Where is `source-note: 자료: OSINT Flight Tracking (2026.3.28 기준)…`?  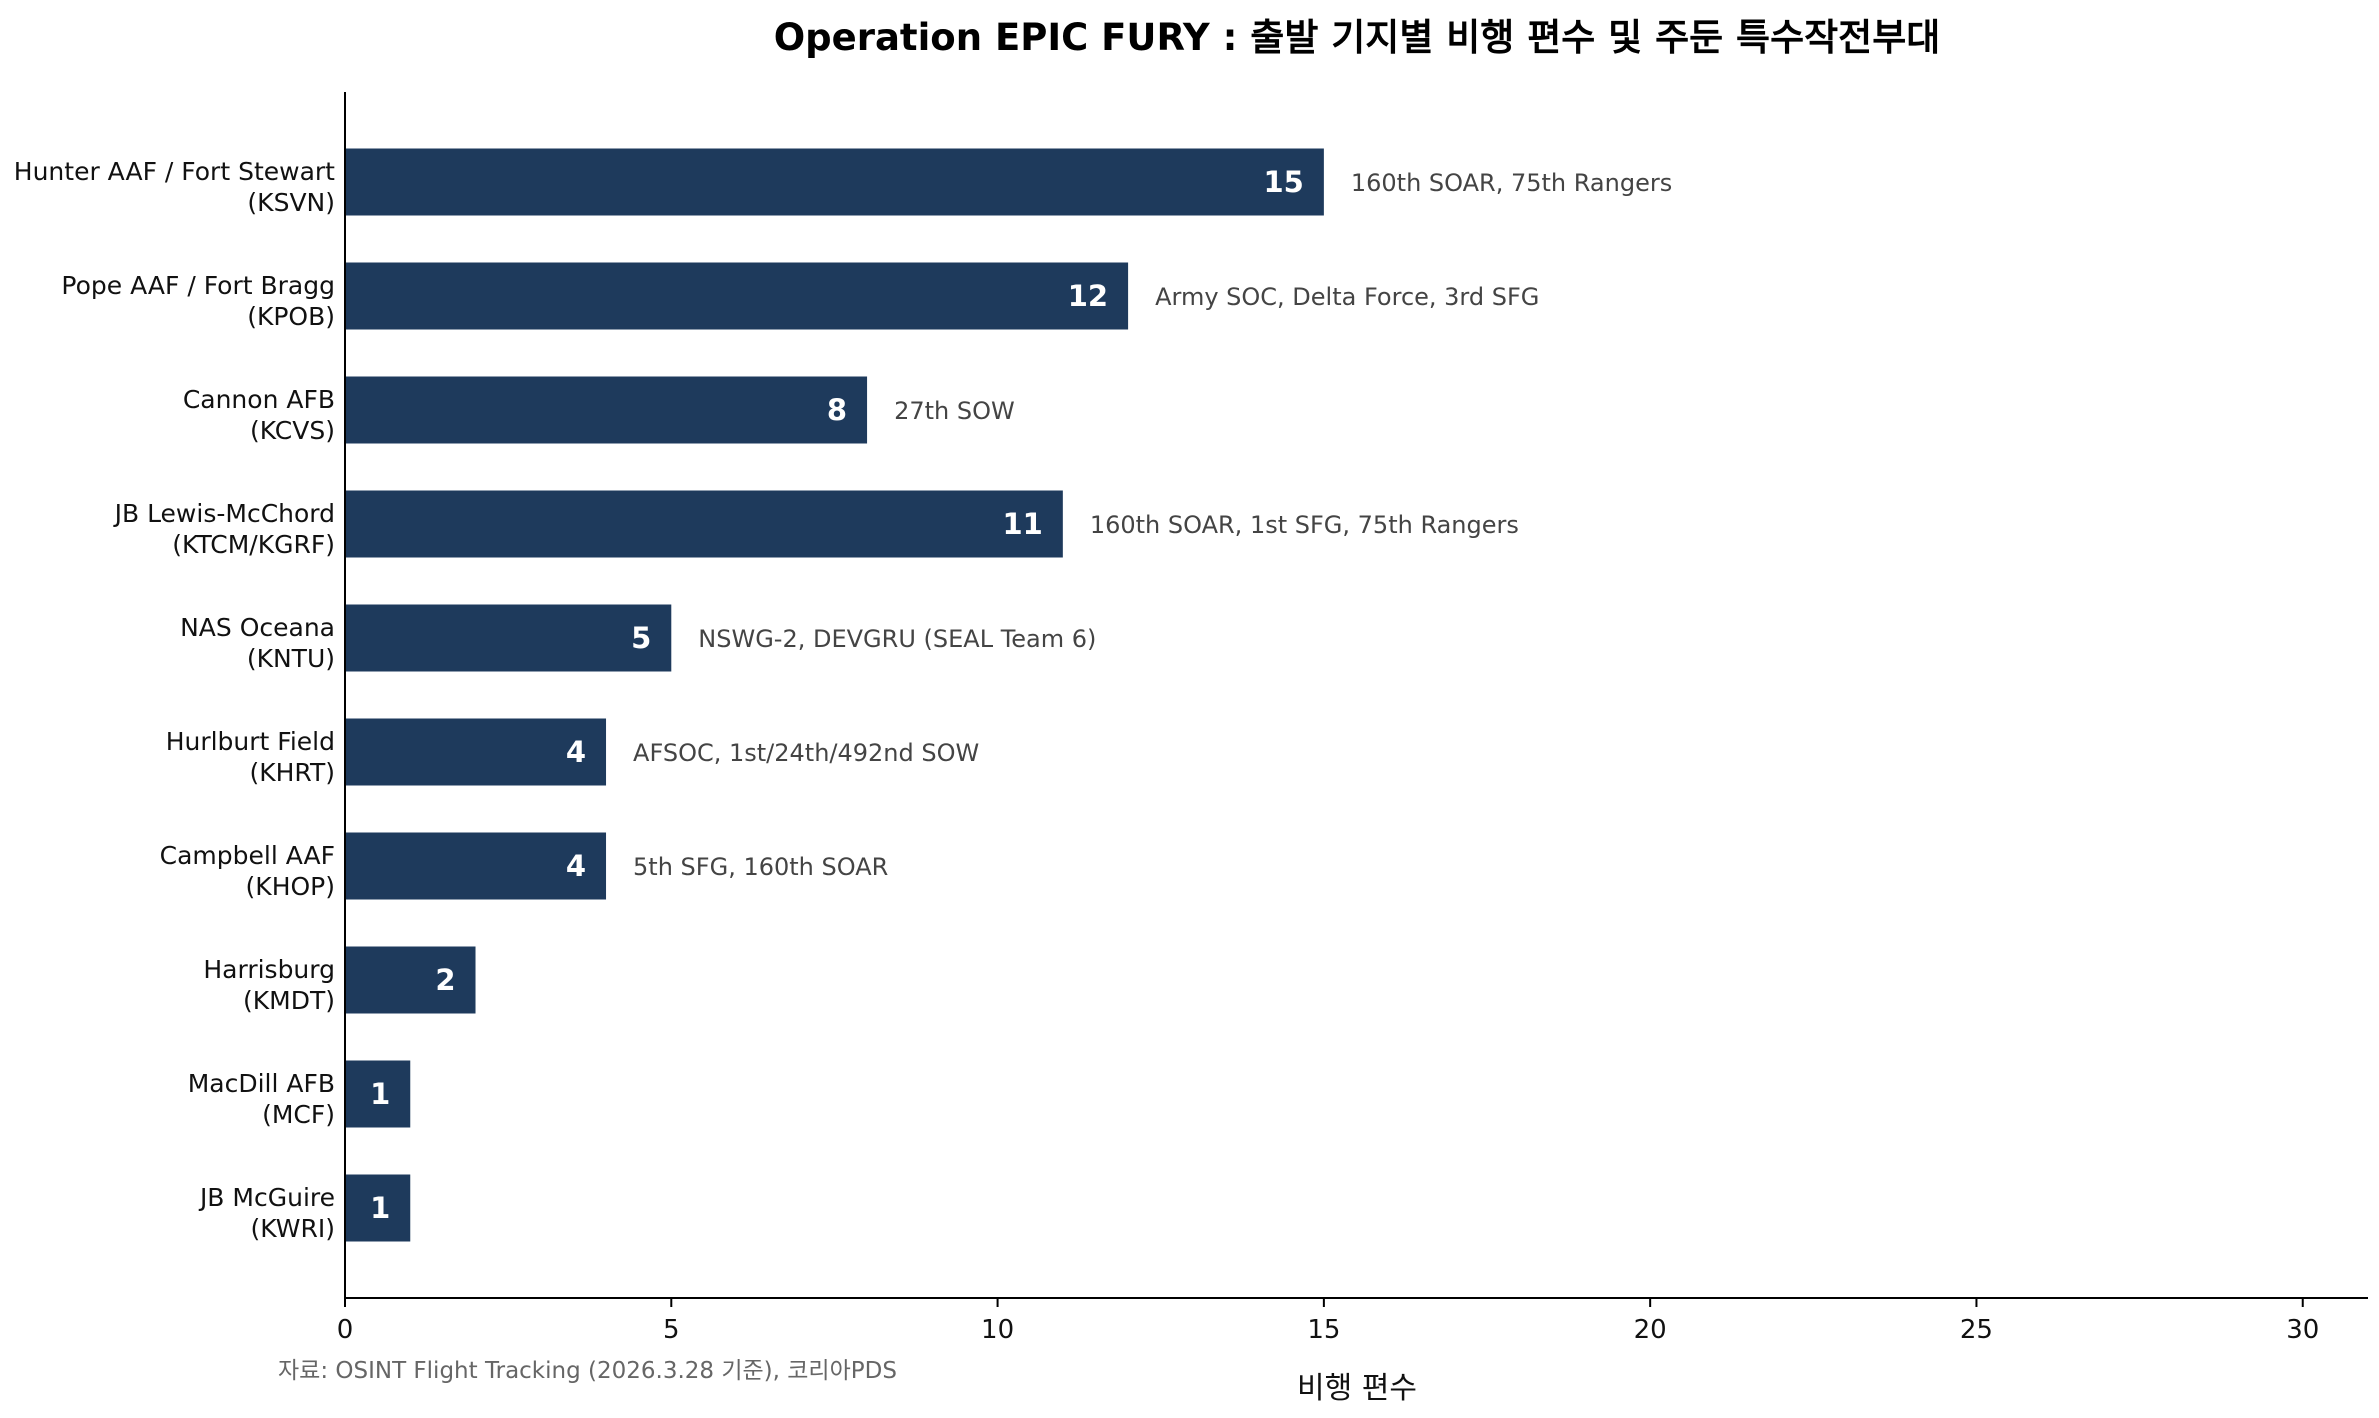 source-note: 자료: OSINT Flight Tracking (2026.3.28 기준)… is located at coordinates (587, 1371).